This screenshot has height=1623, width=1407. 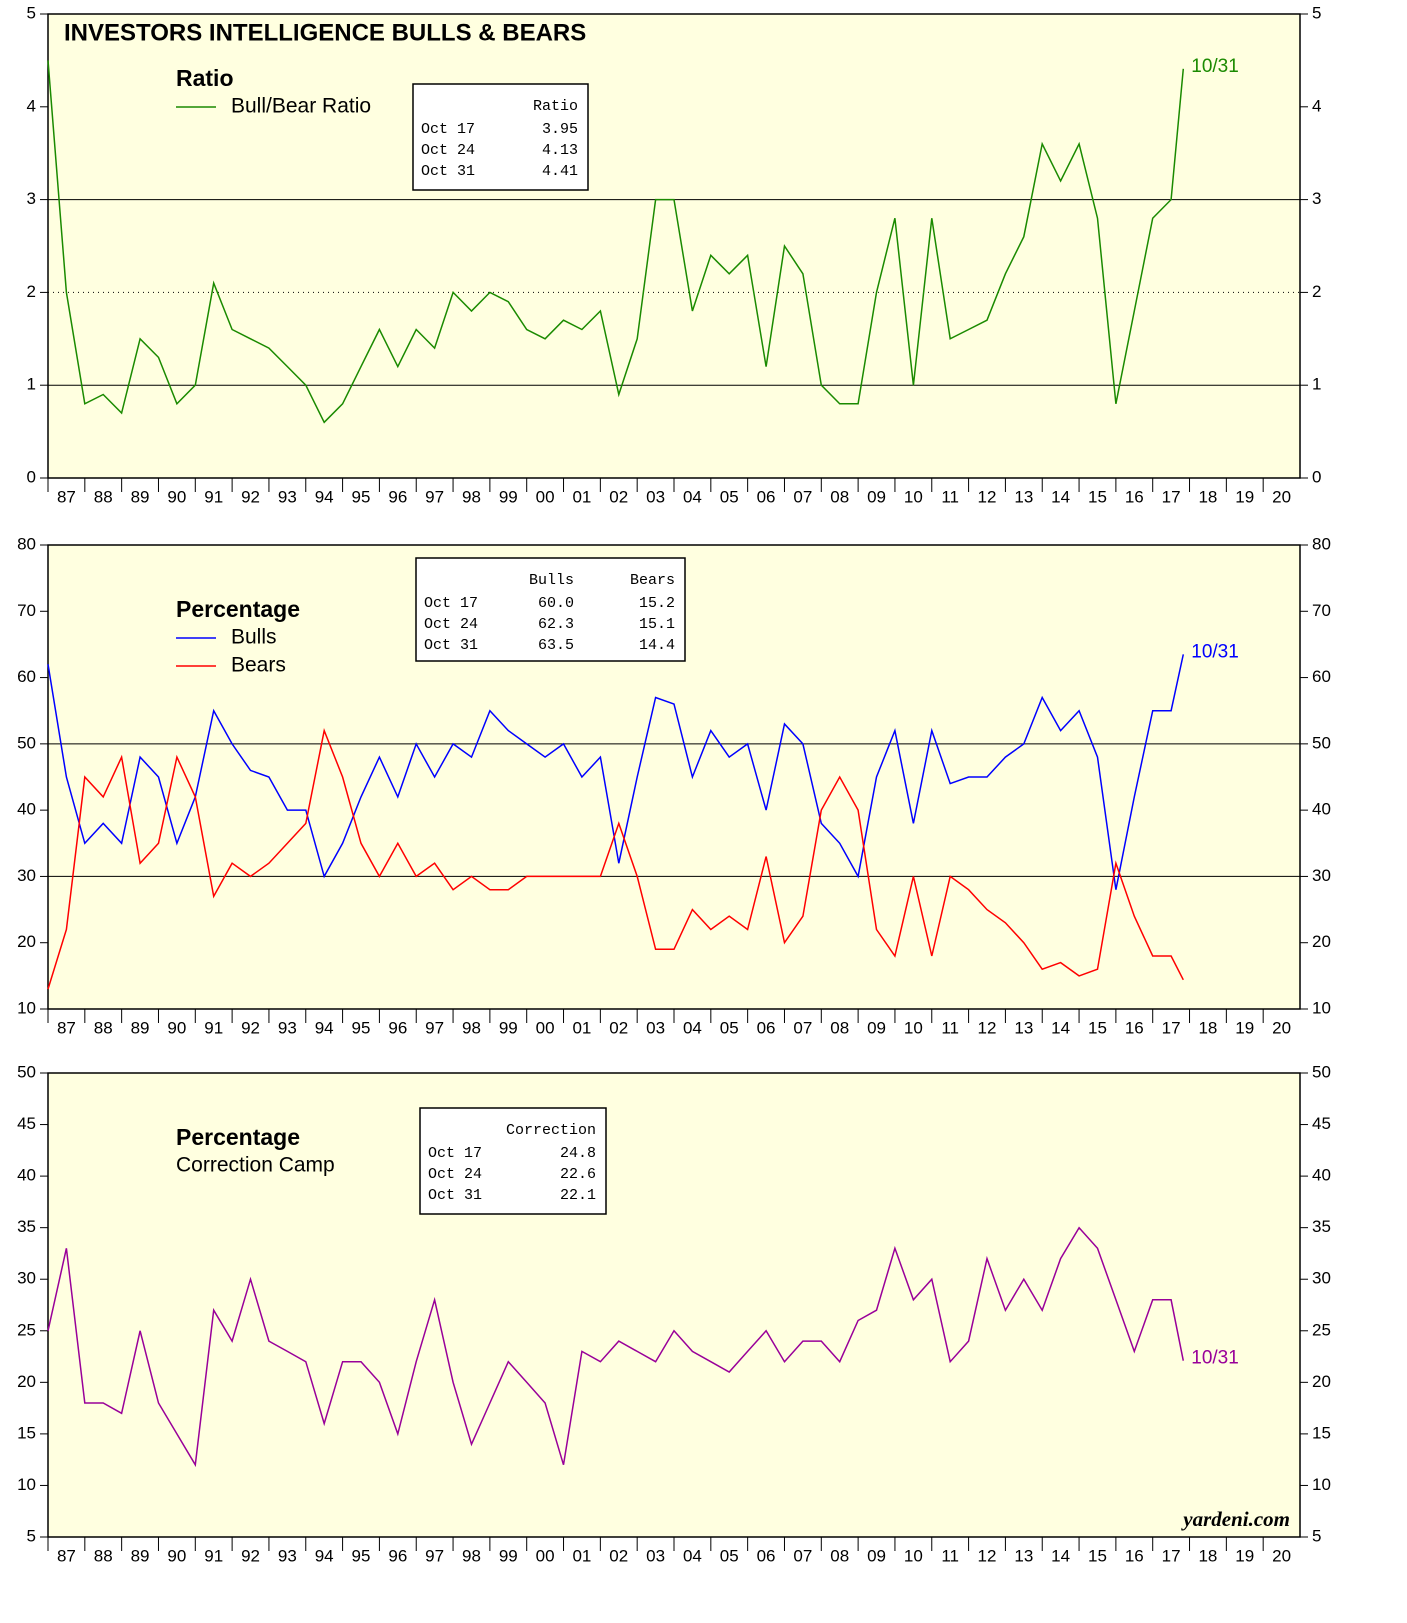 What do you see at coordinates (26, 543) in the screenshot?
I see `y-tick-label: 80` at bounding box center [26, 543].